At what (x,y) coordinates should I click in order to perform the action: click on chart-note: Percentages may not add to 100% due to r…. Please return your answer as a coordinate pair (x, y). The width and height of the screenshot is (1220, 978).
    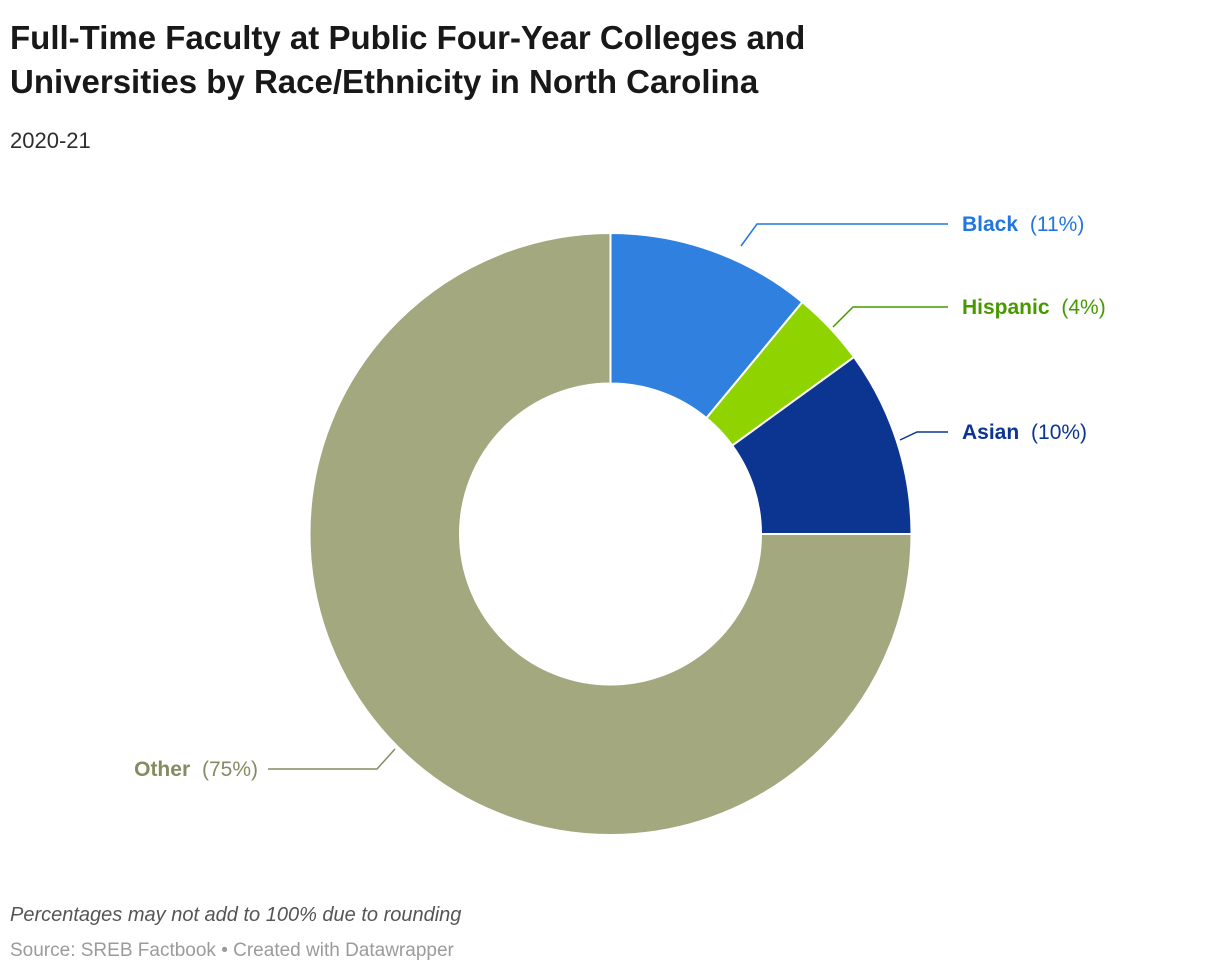
    Looking at the image, I should click on (236, 915).